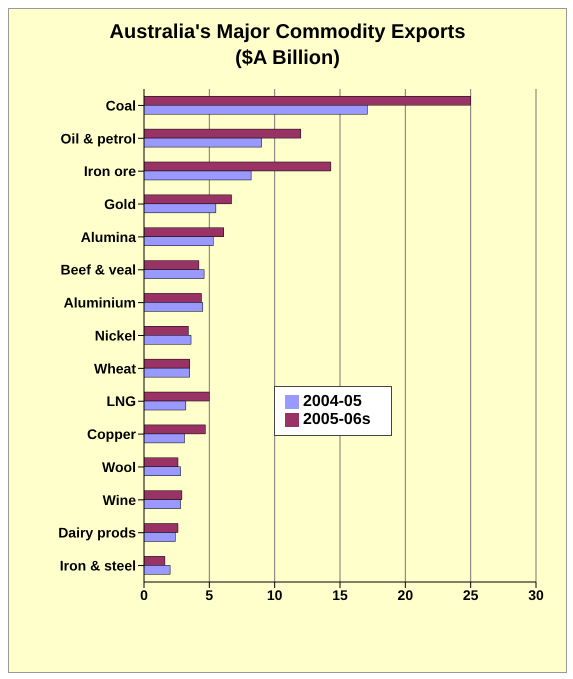 The width and height of the screenshot is (573, 679). Describe the element at coordinates (98, 138) in the screenshot. I see `y-tick-label: Oil & petrol` at that location.